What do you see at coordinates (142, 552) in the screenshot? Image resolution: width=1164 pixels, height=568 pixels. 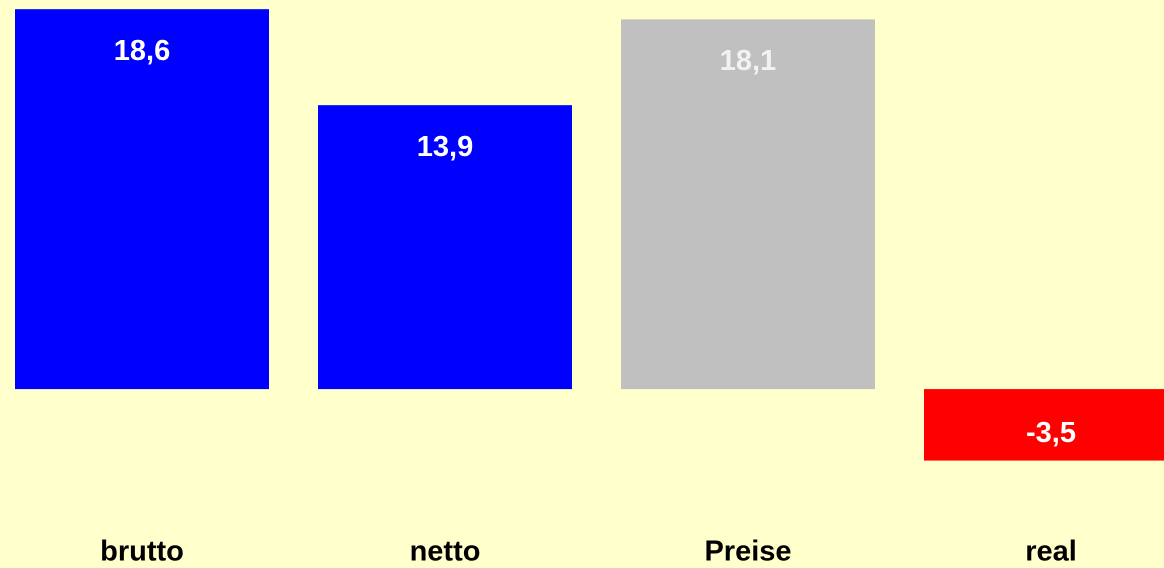 I see `x-tick-label: brutto` at bounding box center [142, 552].